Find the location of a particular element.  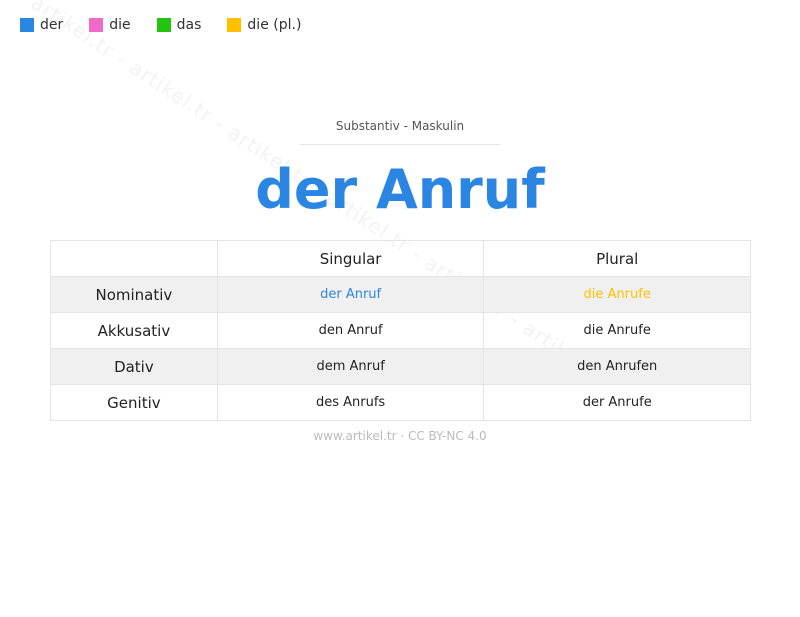

legend-item-die: die is located at coordinates (110, 25).